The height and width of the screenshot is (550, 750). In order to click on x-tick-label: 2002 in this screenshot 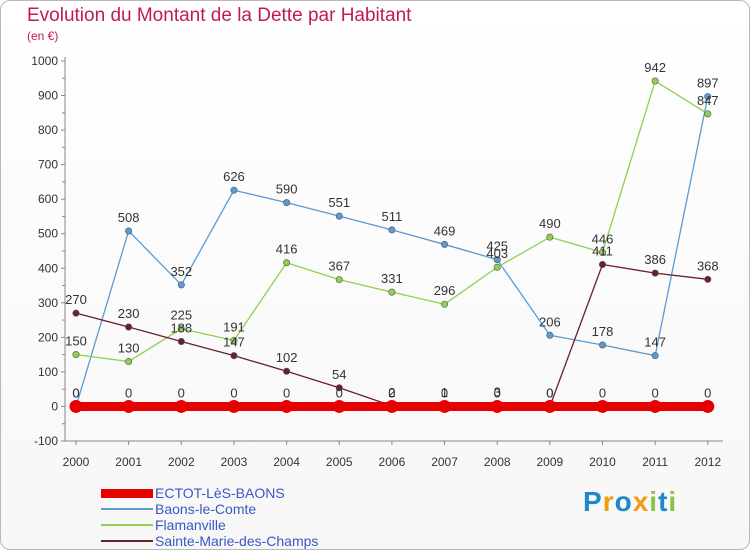, I will do `click(181, 462)`.